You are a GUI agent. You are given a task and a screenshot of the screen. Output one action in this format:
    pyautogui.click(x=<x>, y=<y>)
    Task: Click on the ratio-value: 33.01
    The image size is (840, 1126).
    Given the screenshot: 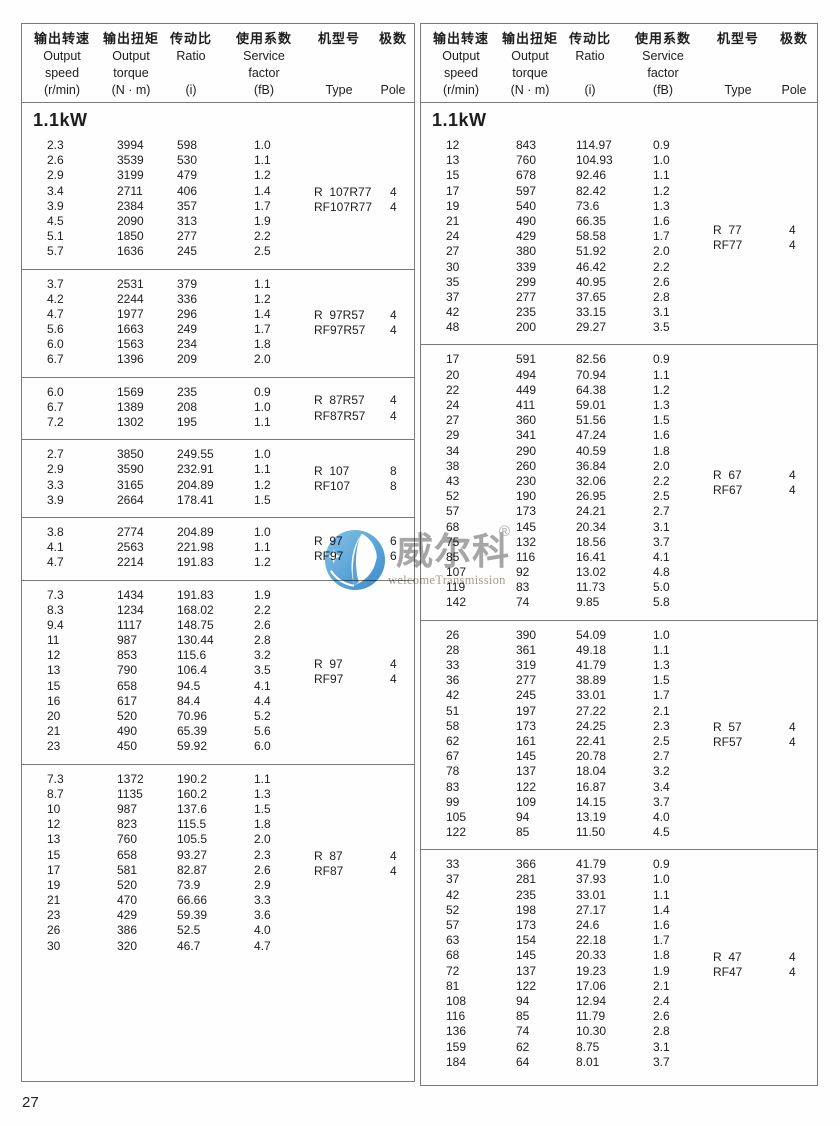 What is the action you would take?
    pyautogui.click(x=591, y=695)
    